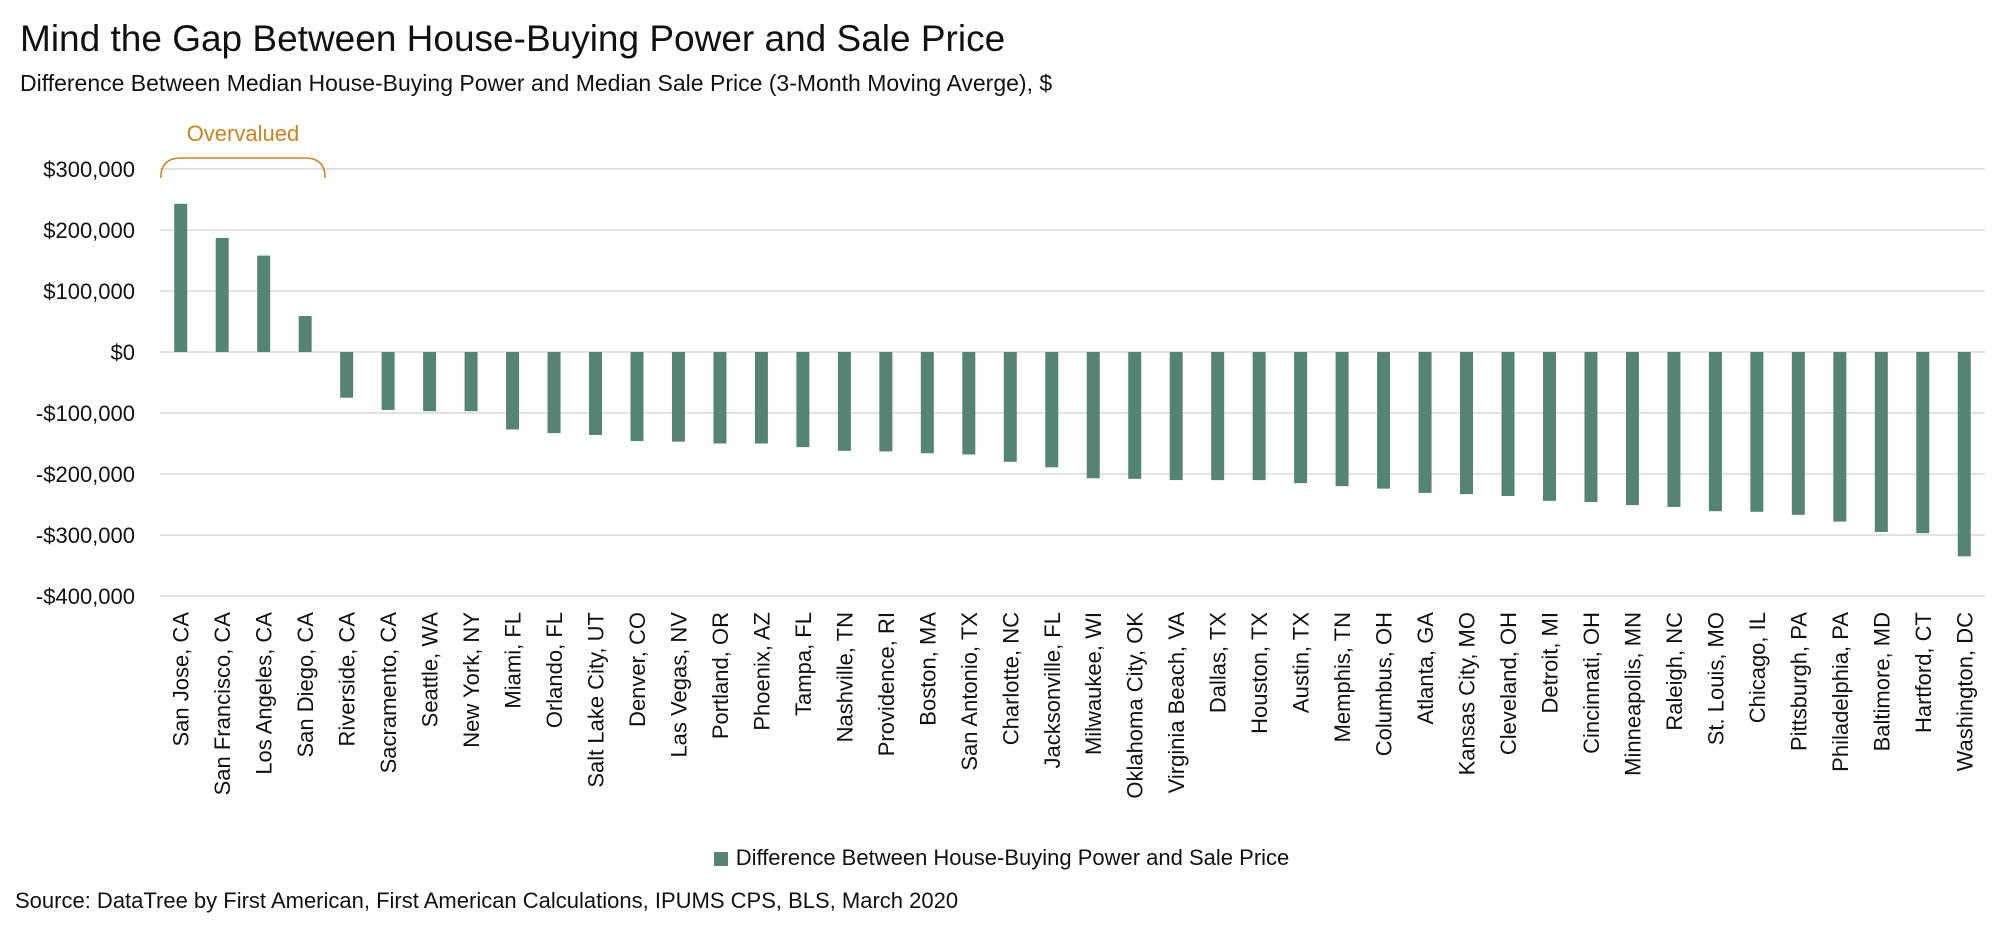 The image size is (2003, 945). Describe the element at coordinates (85, 535) in the screenshot. I see `y-tick-label: -$300,000` at that location.